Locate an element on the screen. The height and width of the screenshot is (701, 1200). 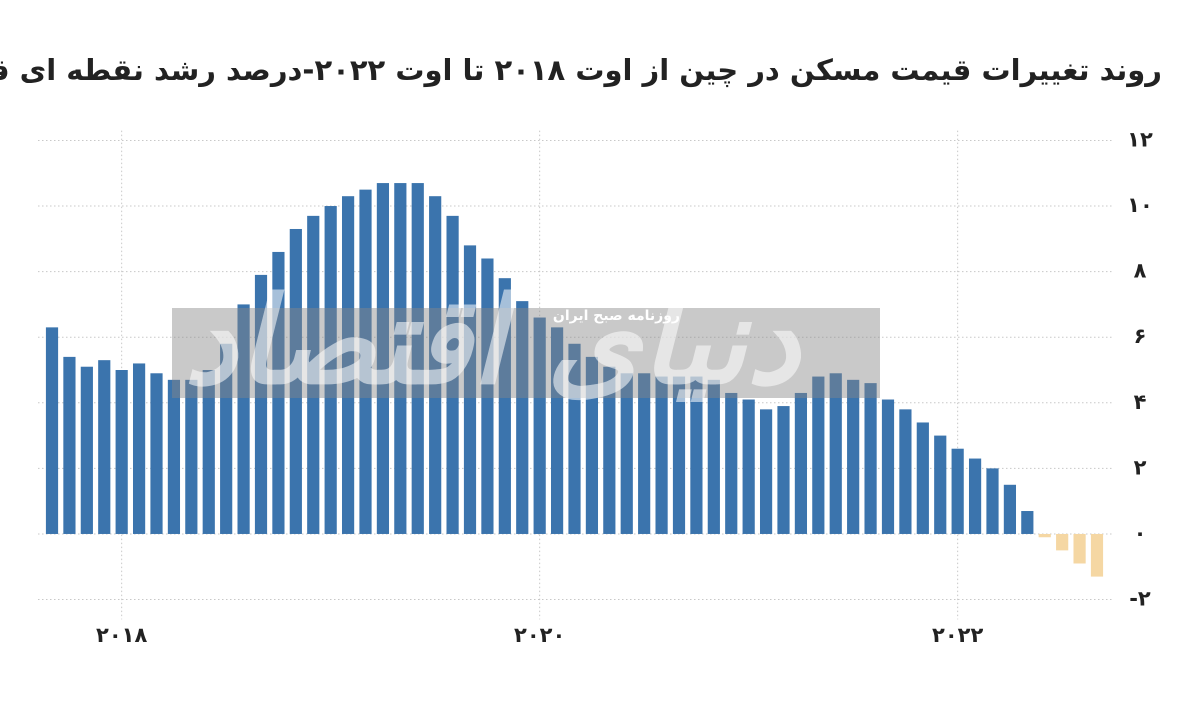
y-tick-label: -۲ is located at coordinates (1140, 599).